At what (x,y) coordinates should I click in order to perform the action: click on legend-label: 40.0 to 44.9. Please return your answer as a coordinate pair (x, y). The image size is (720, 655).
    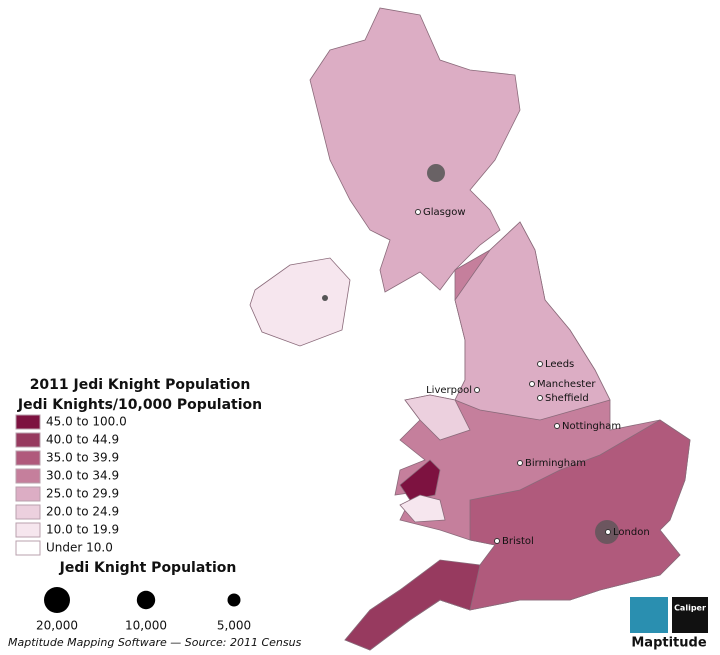
    Looking at the image, I should click on (82, 440).